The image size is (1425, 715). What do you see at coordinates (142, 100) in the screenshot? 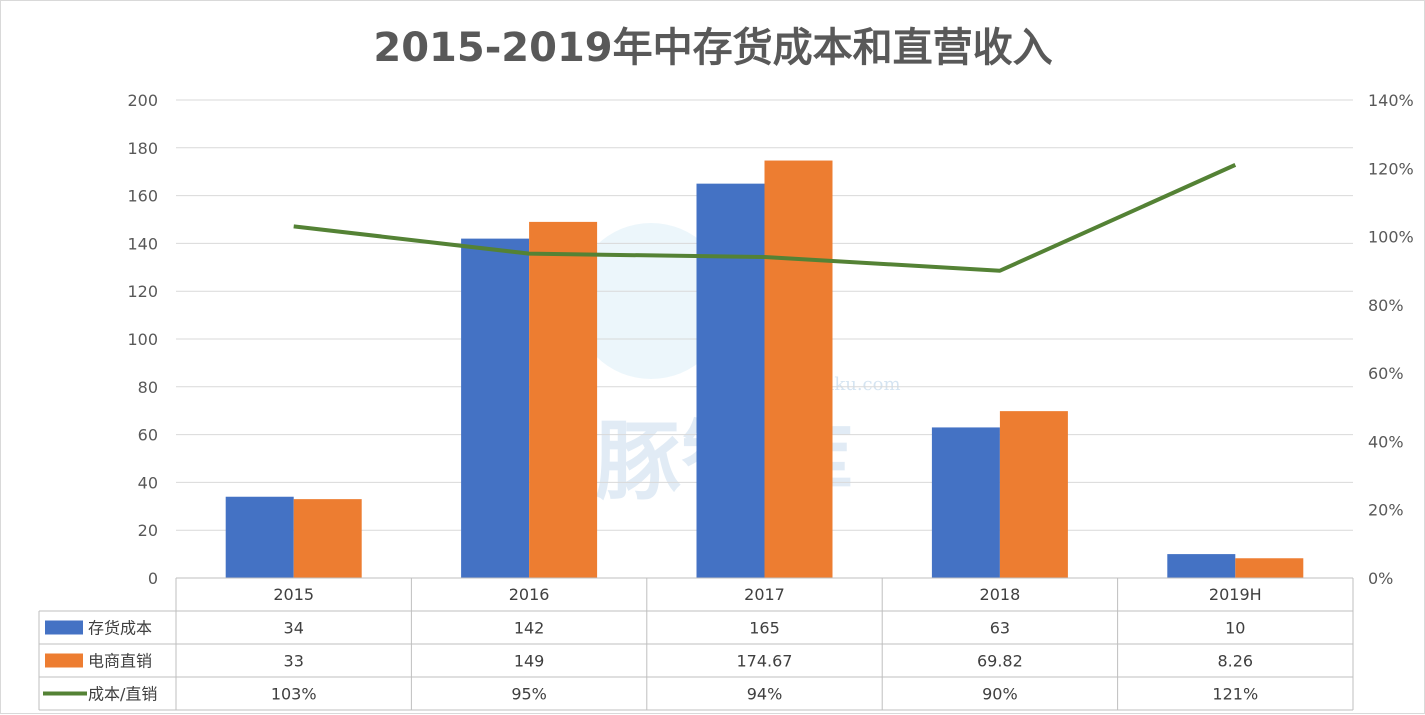
I see `left-tick-label: 200` at bounding box center [142, 100].